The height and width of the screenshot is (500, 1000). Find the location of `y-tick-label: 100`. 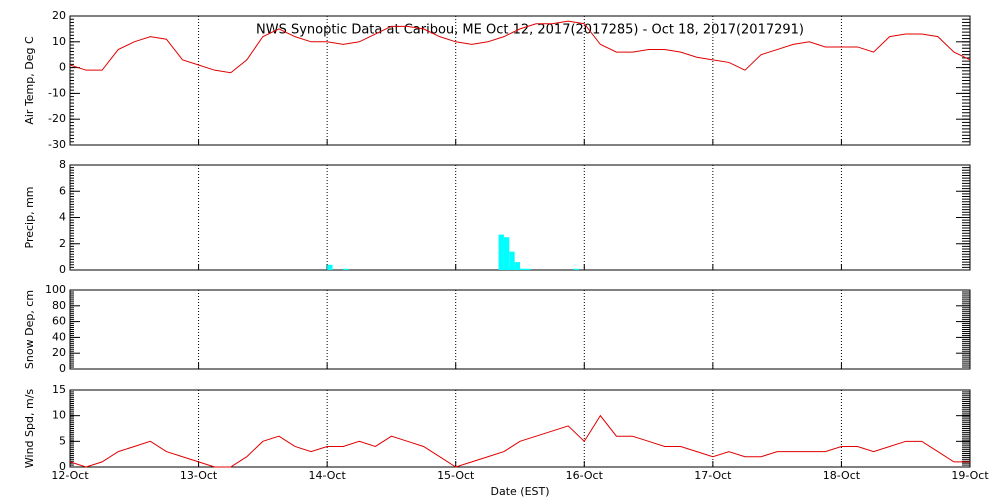

y-tick-label: 100 is located at coordinates (55, 289).